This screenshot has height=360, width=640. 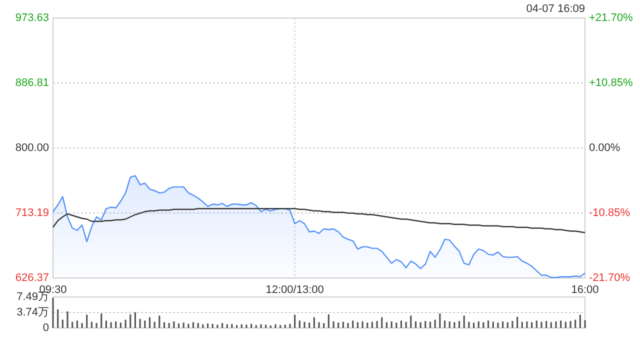 What do you see at coordinates (604, 148) in the screenshot?
I see `y2-tick-label: 0.00%` at bounding box center [604, 148].